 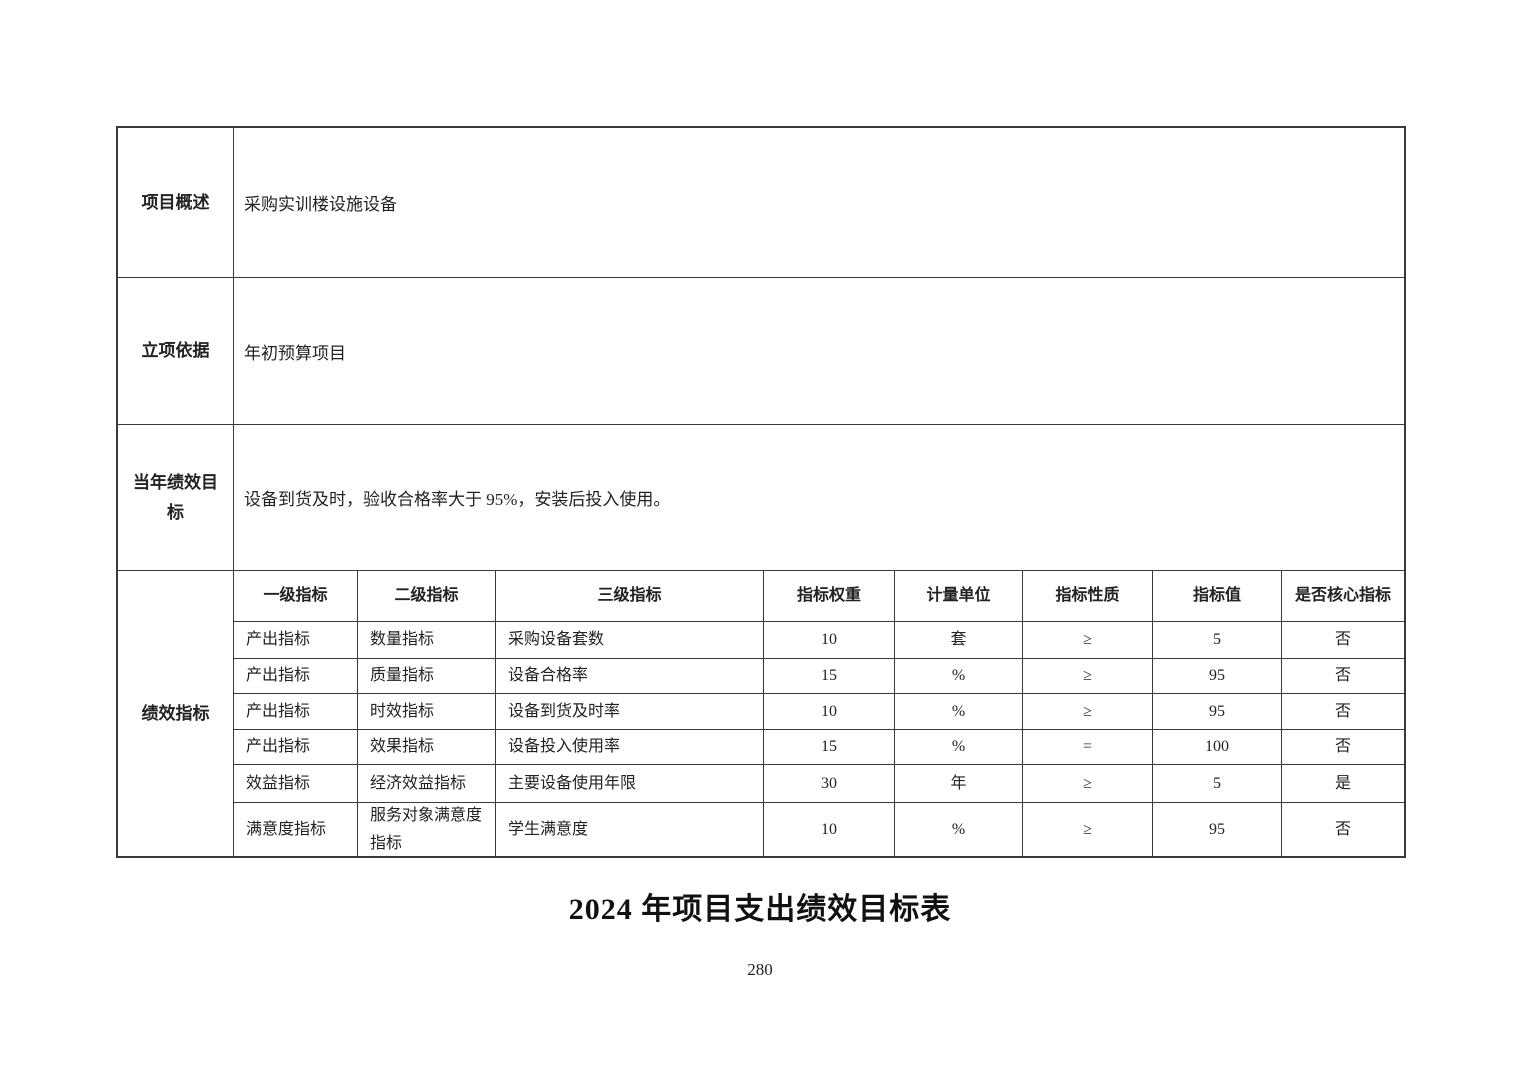 What do you see at coordinates (630, 829) in the screenshot?
I see `indicator-cell: 学生满意度` at bounding box center [630, 829].